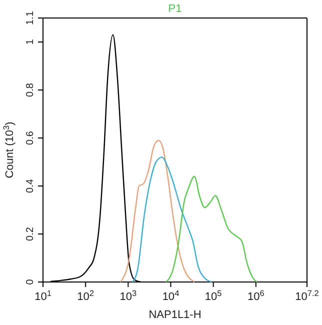  What do you see at coordinates (30, 233) in the screenshot?
I see `y-tick-label: 0.2` at bounding box center [30, 233].